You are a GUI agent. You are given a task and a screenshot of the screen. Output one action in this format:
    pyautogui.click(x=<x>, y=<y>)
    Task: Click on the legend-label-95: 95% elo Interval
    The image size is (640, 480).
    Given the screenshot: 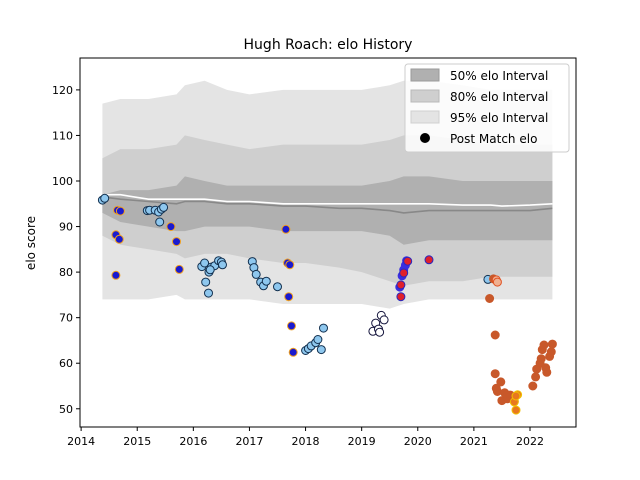 What is the action you would take?
    pyautogui.click(x=499, y=118)
    